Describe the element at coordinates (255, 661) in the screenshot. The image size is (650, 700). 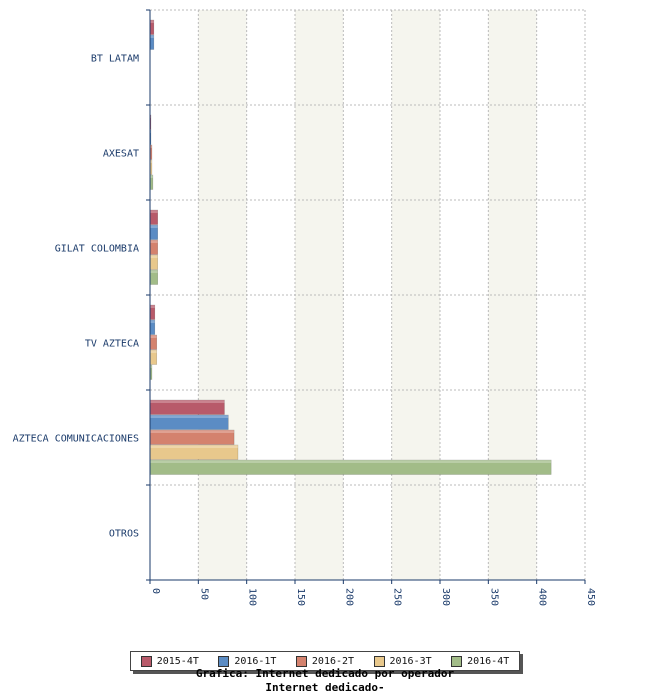
I see `legend-label: 2016-1T` at that location.